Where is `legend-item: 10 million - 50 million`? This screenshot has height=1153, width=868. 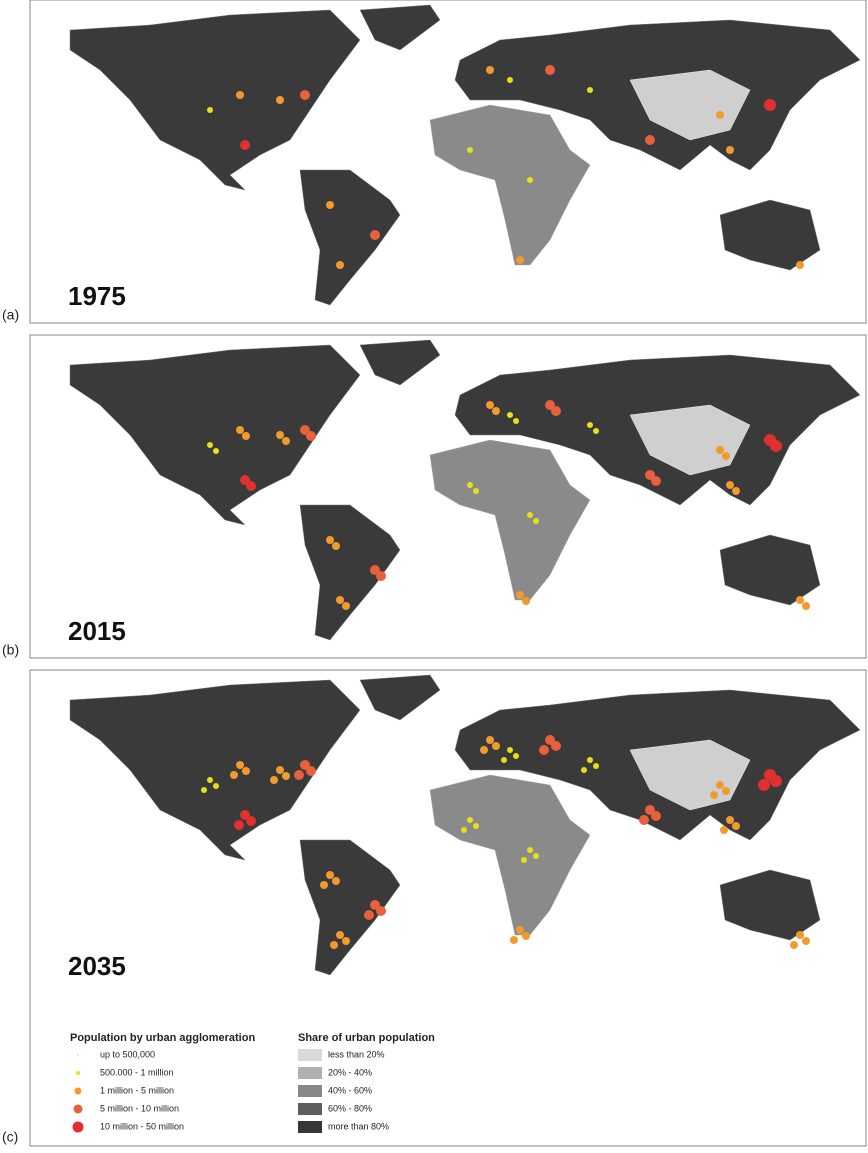
legend-item: 10 million - 50 million is located at coordinates (142, 1126).